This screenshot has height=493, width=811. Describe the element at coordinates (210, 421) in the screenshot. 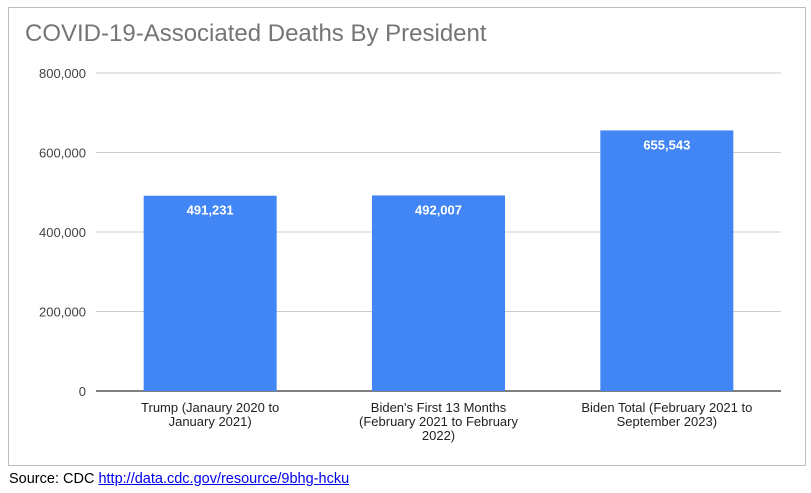

I see `x-category-label-line: January 2021)` at that location.